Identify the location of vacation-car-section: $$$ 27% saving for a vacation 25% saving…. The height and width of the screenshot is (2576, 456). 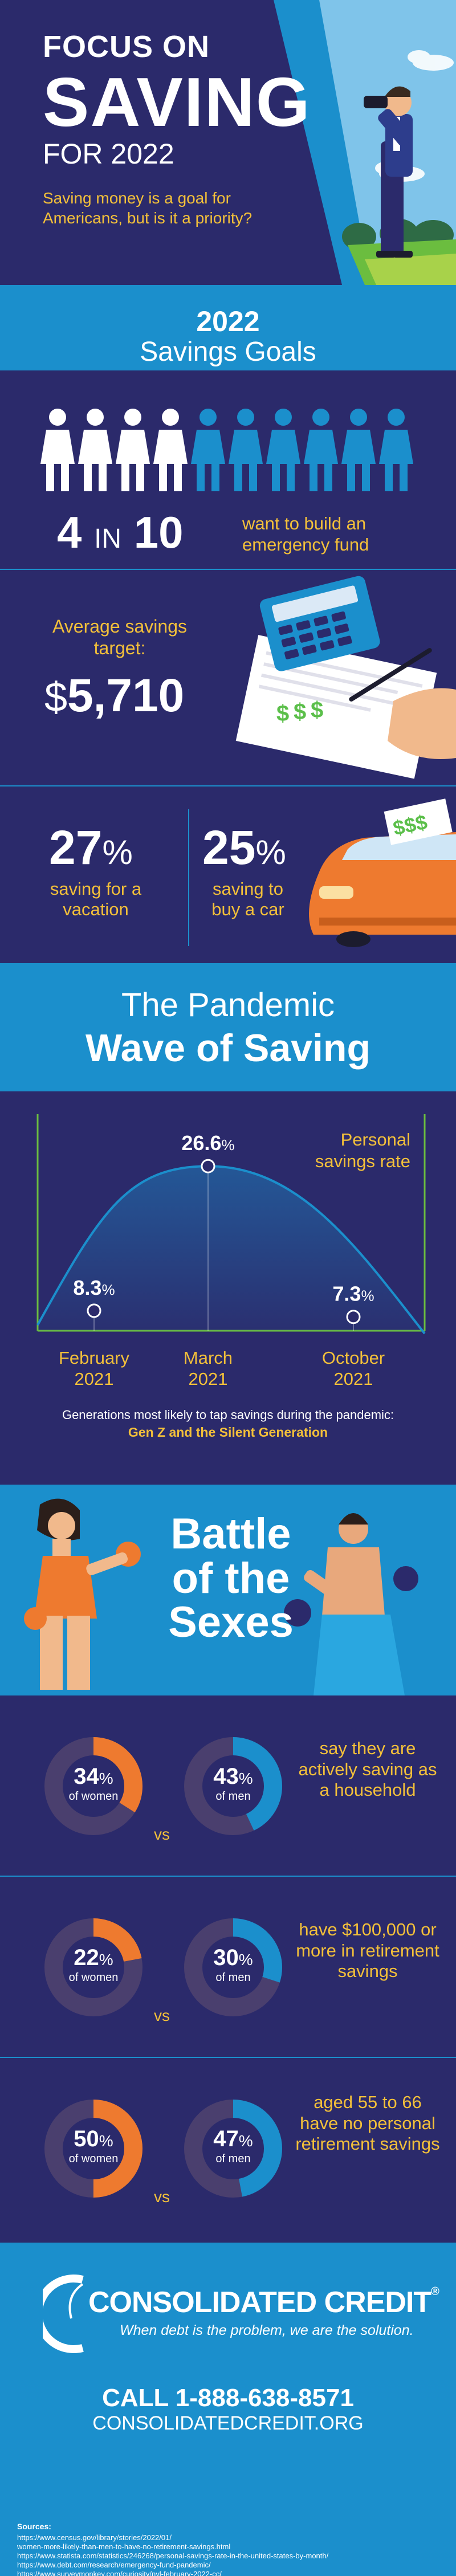
(228, 874).